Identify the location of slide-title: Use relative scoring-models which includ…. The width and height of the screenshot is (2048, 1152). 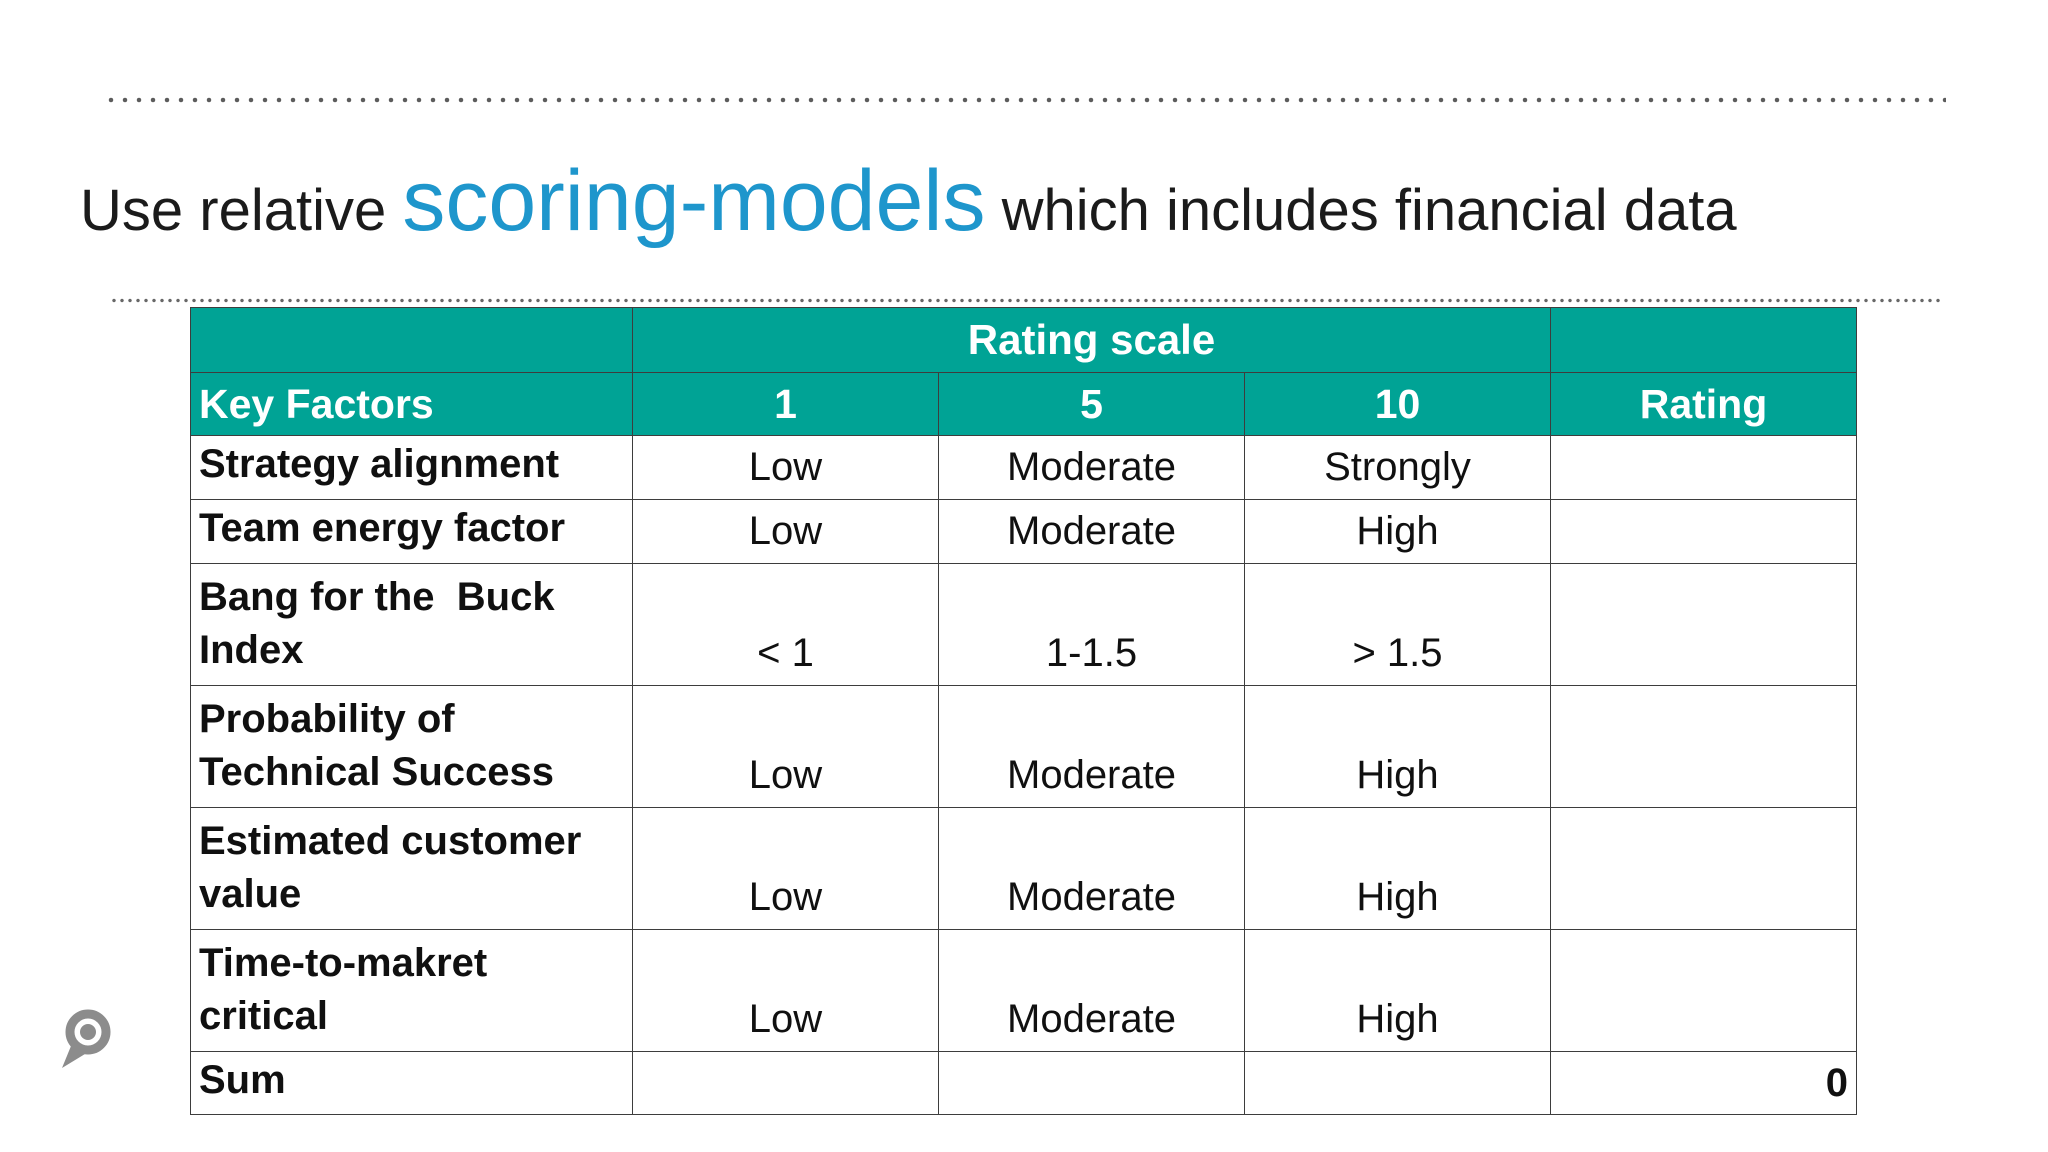
(1030, 210).